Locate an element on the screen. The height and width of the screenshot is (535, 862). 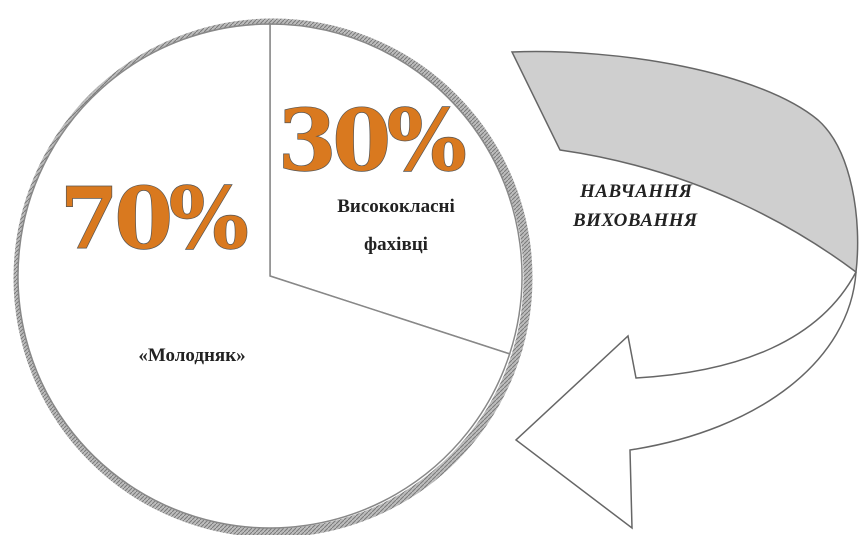
slice-label-specialists-line1: Висококласні is located at coordinates (396, 206).